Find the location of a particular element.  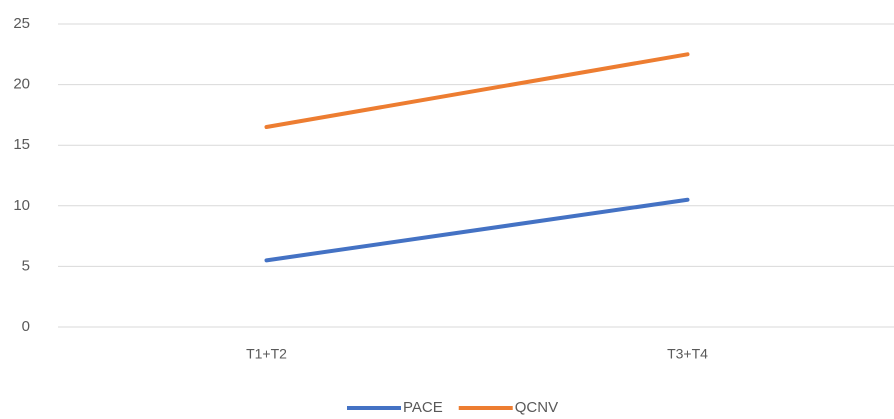

legend-label: PACE is located at coordinates (423, 407).